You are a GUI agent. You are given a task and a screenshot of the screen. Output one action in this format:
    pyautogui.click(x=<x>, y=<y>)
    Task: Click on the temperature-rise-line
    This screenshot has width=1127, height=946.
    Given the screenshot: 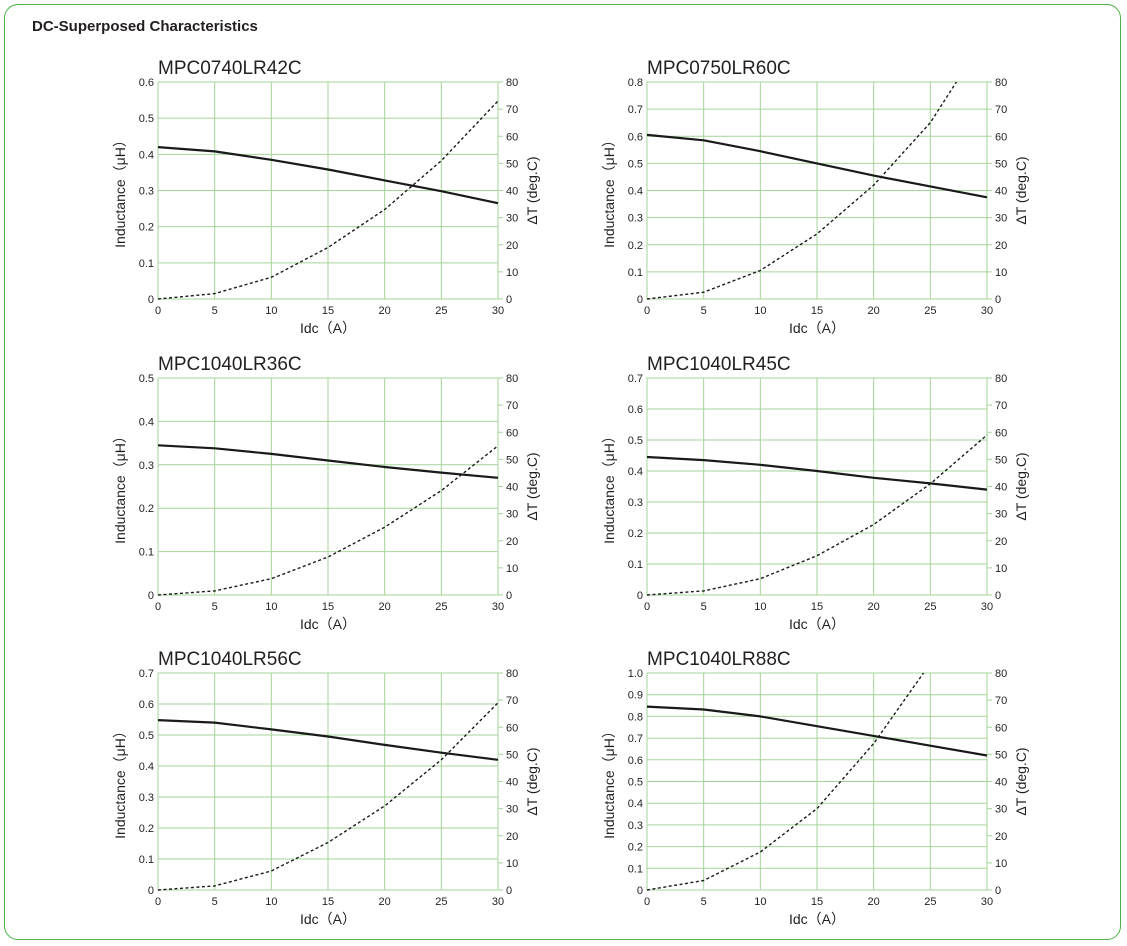 What is the action you would take?
    pyautogui.click(x=801, y=190)
    